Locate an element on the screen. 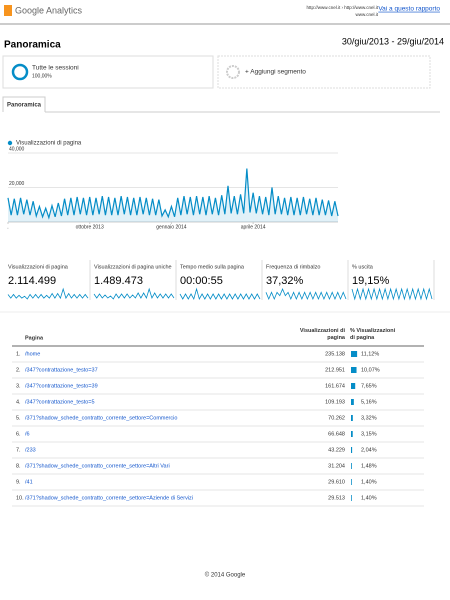 The height and width of the screenshot is (600, 450). col-header: % Visualizzazioni di pagina is located at coordinates (373, 334).